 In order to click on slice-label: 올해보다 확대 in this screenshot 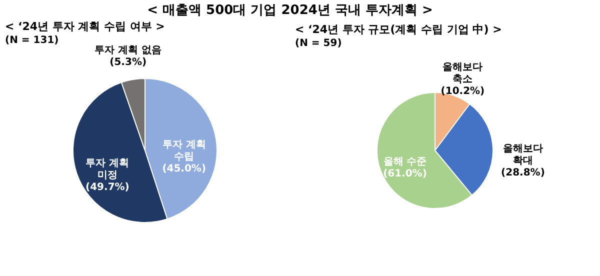, I will do `click(522, 154)`.